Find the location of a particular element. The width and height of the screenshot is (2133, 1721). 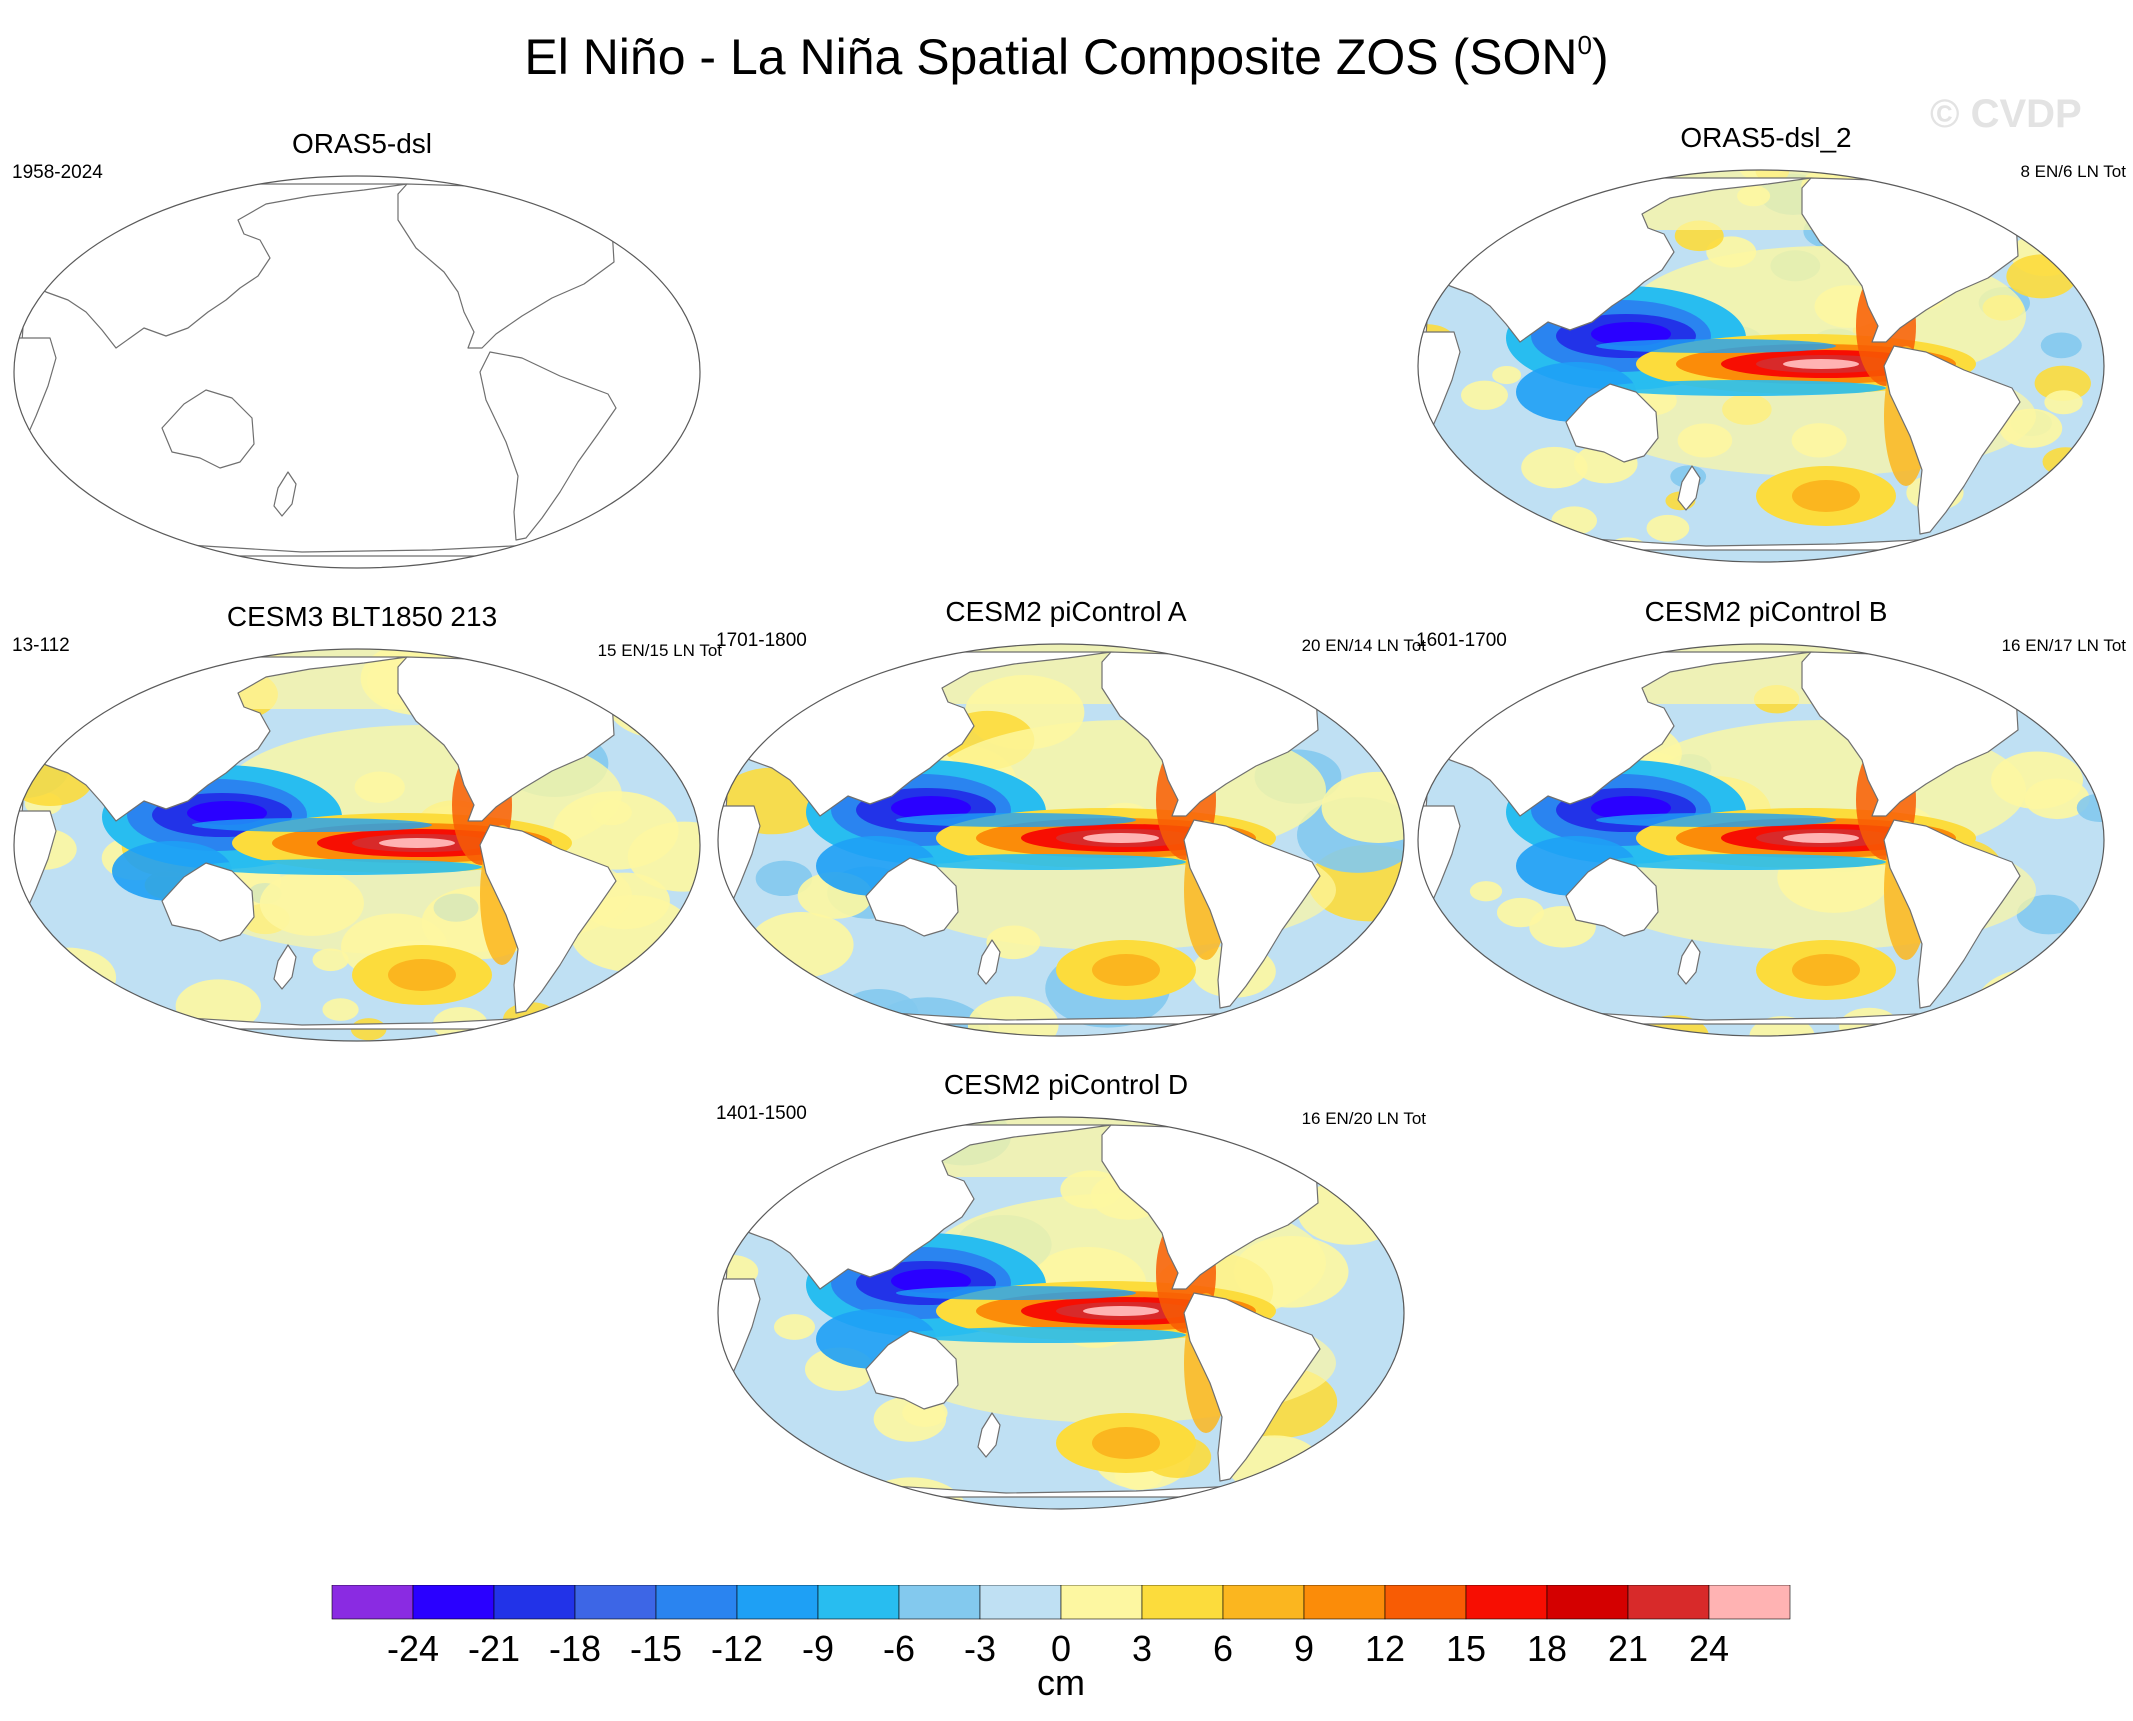

colorbar-tick-label: 24 is located at coordinates (1709, 1648).